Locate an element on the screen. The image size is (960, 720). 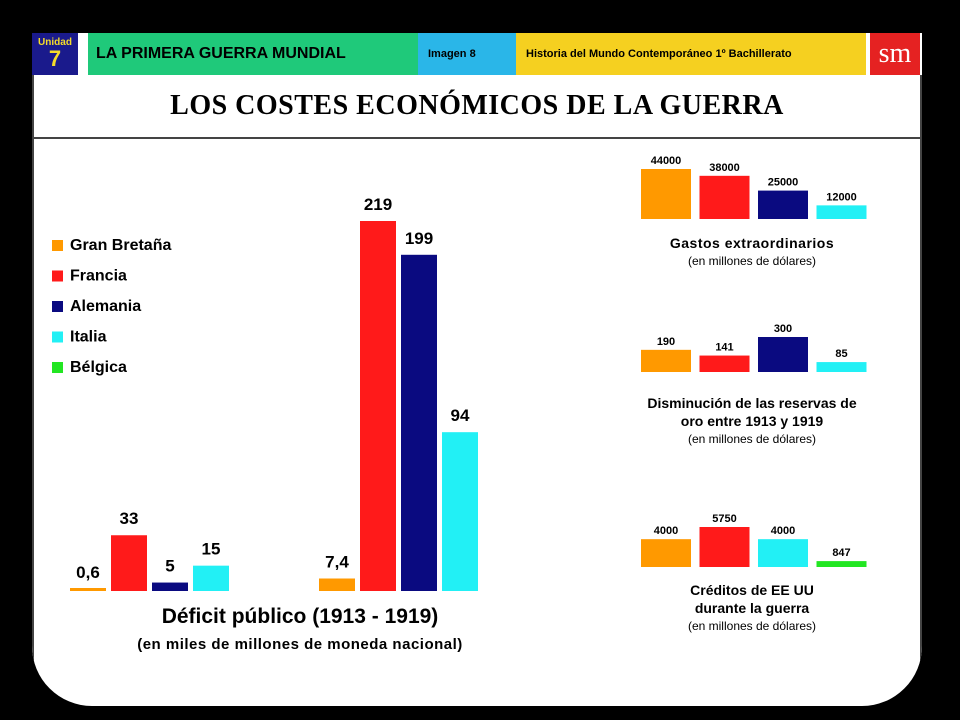
legend-swatch-belgica is located at coordinates (57, 367).